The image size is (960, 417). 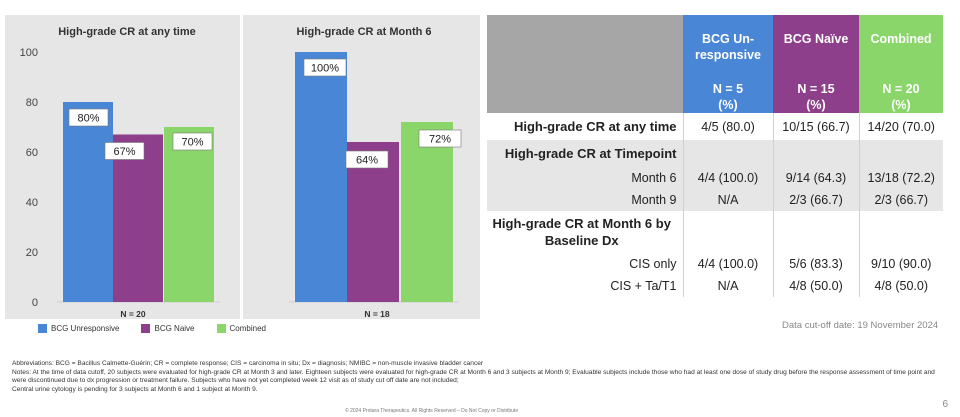 What do you see at coordinates (728, 89) in the screenshot?
I see `column-n: N = 5` at bounding box center [728, 89].